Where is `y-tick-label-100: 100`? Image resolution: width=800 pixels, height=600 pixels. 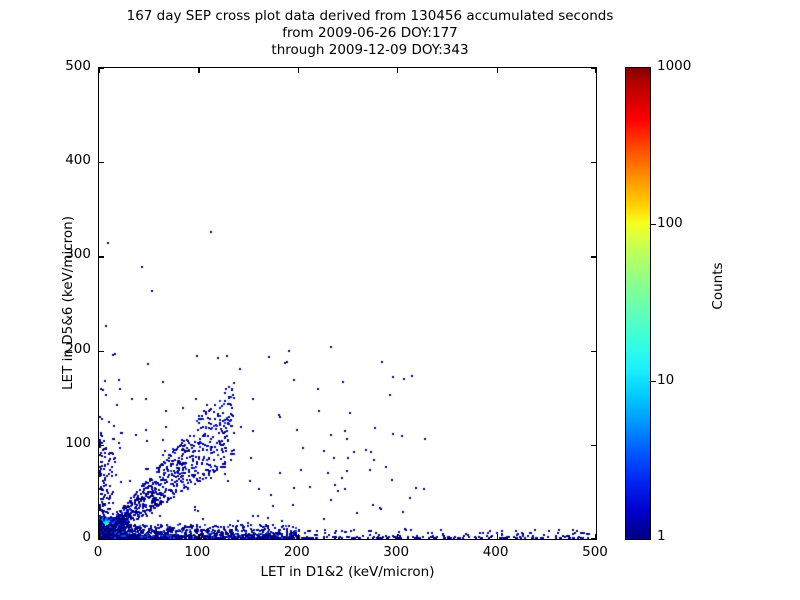 y-tick-label-100: 100 is located at coordinates (78, 442).